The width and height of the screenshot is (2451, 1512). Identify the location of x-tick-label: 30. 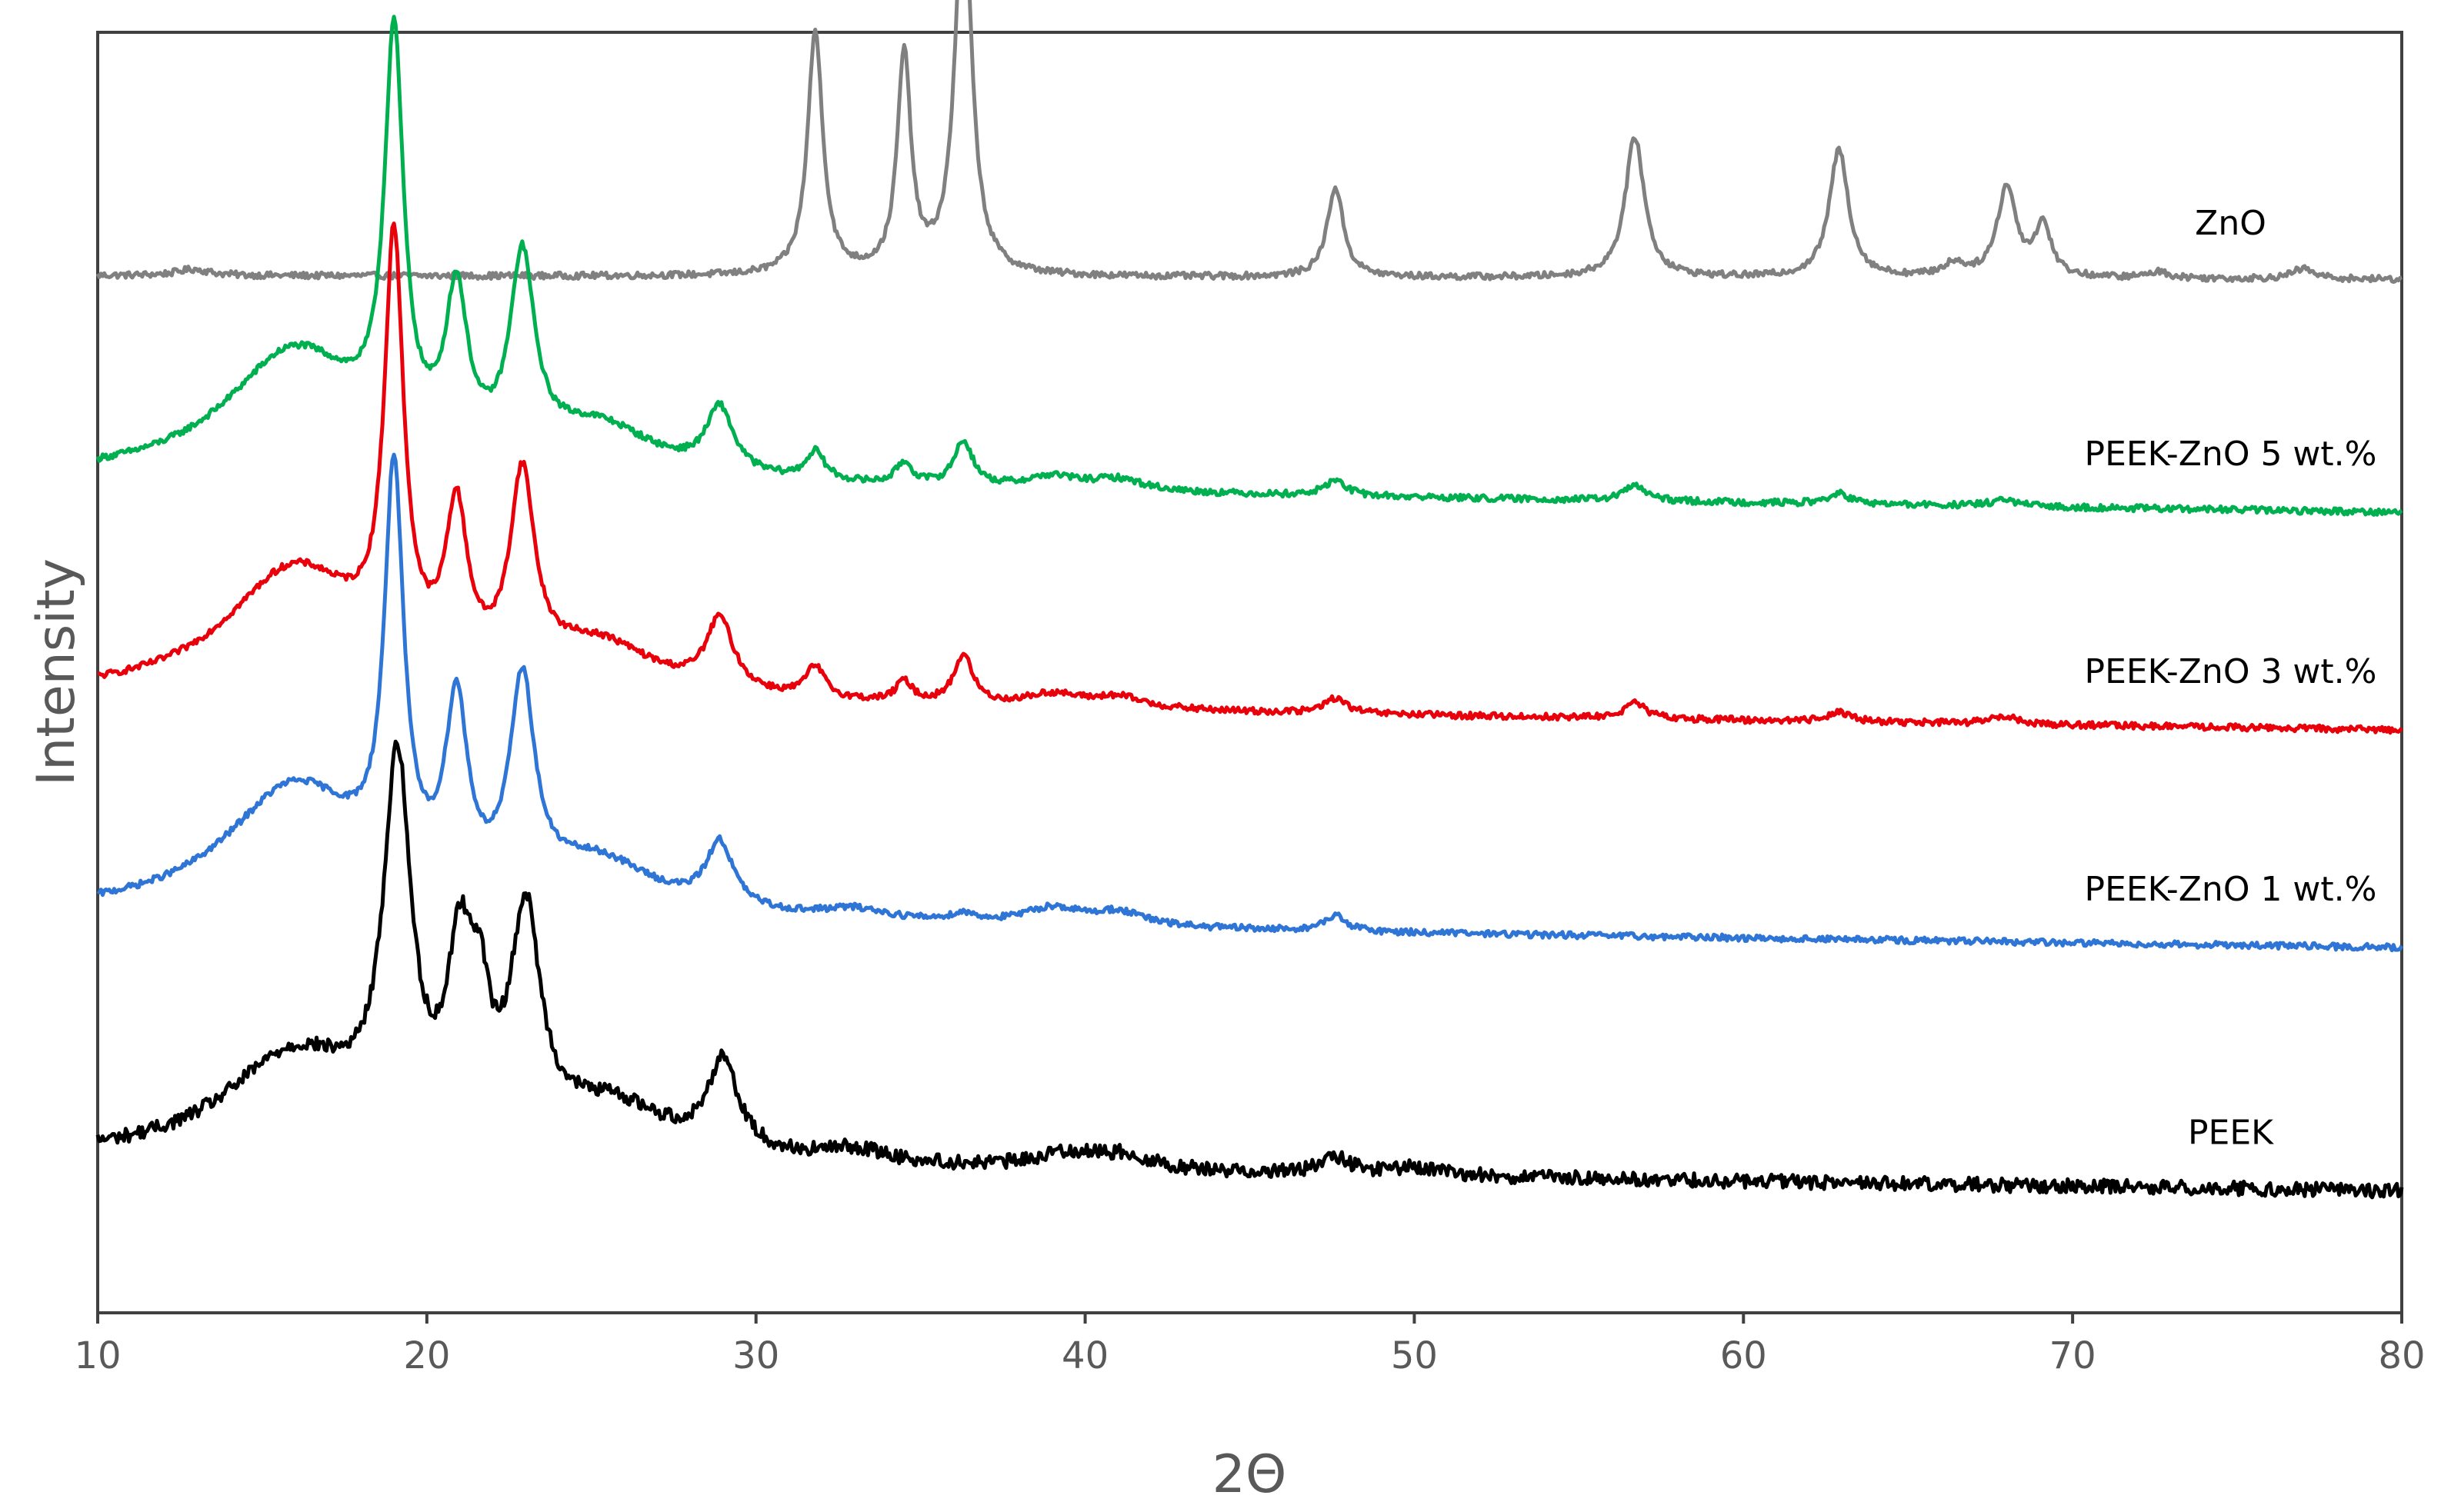
(755, 1355).